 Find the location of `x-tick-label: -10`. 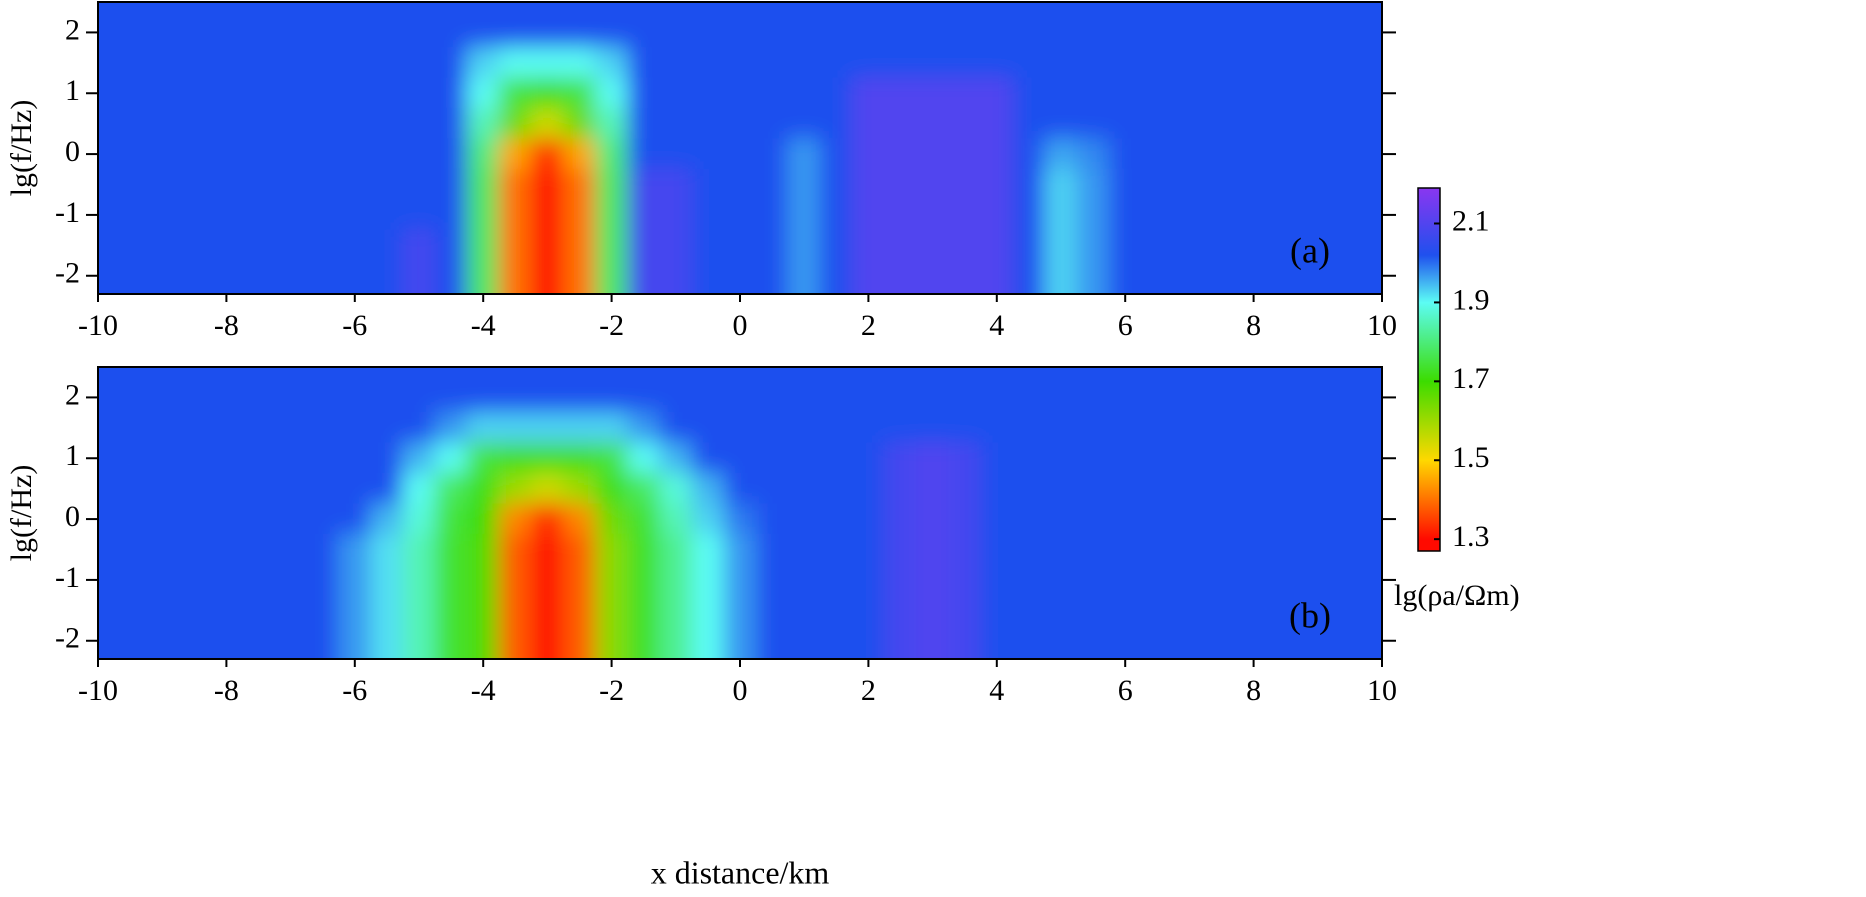

x-tick-label: -10 is located at coordinates (98, 325).